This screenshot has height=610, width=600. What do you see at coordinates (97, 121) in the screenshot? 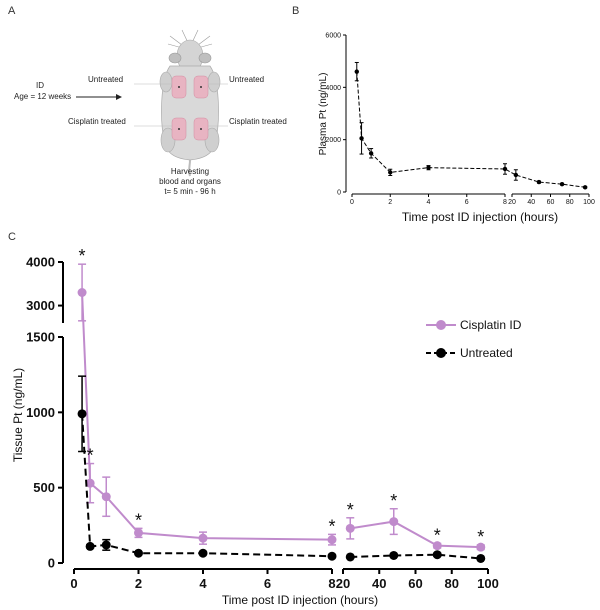
I see `cisplatin-left-label: Cisplatin treated` at bounding box center [97, 121].